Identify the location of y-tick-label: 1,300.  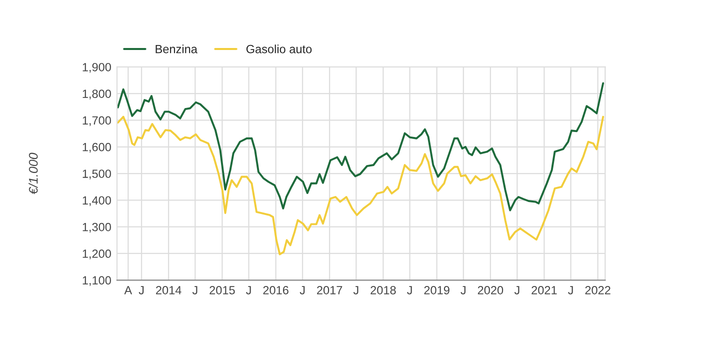
(96, 227).